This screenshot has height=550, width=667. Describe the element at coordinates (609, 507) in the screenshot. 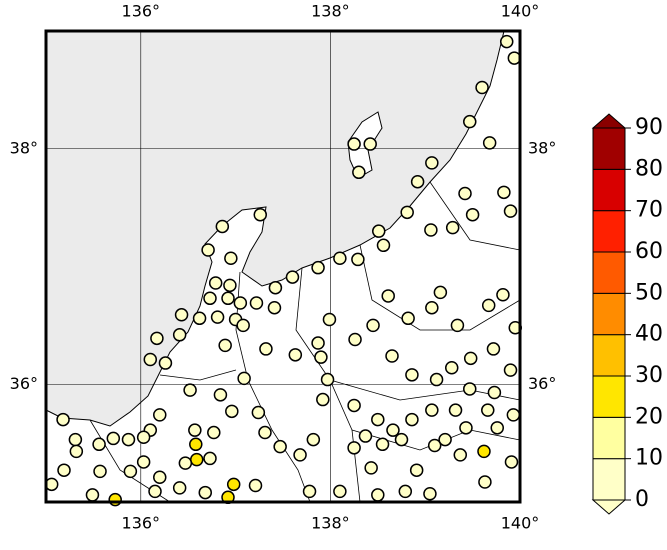

I see `colorbar-under` at that location.